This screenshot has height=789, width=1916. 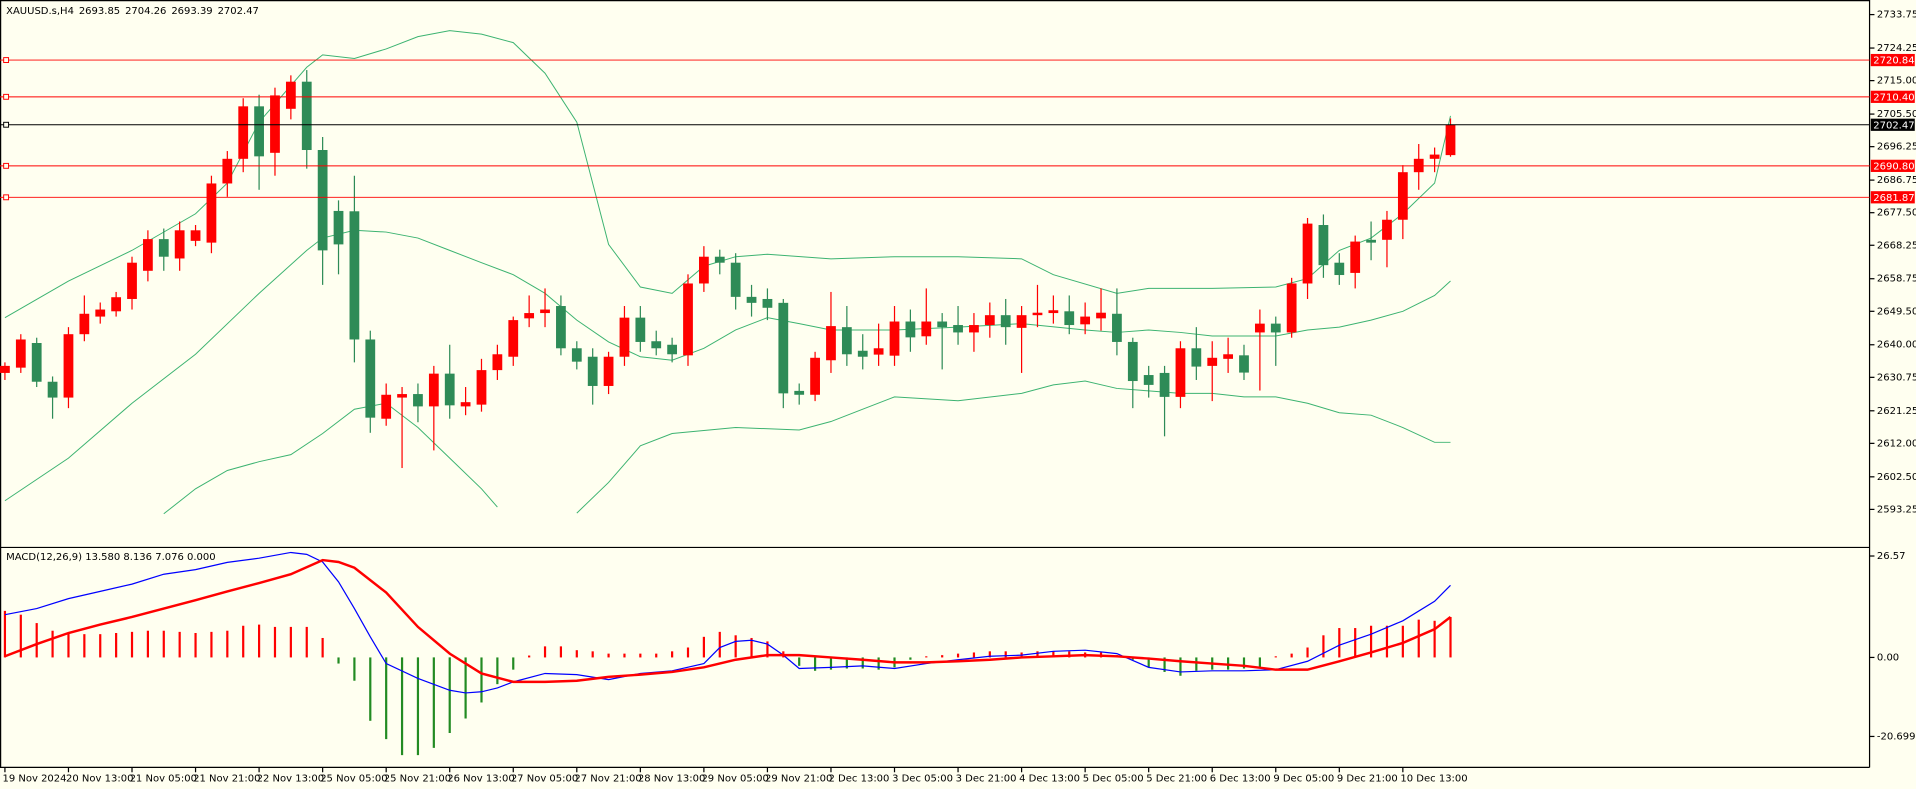 What do you see at coordinates (1896, 213) in the screenshot?
I see `y-tick-label: 2677.50` at bounding box center [1896, 213].